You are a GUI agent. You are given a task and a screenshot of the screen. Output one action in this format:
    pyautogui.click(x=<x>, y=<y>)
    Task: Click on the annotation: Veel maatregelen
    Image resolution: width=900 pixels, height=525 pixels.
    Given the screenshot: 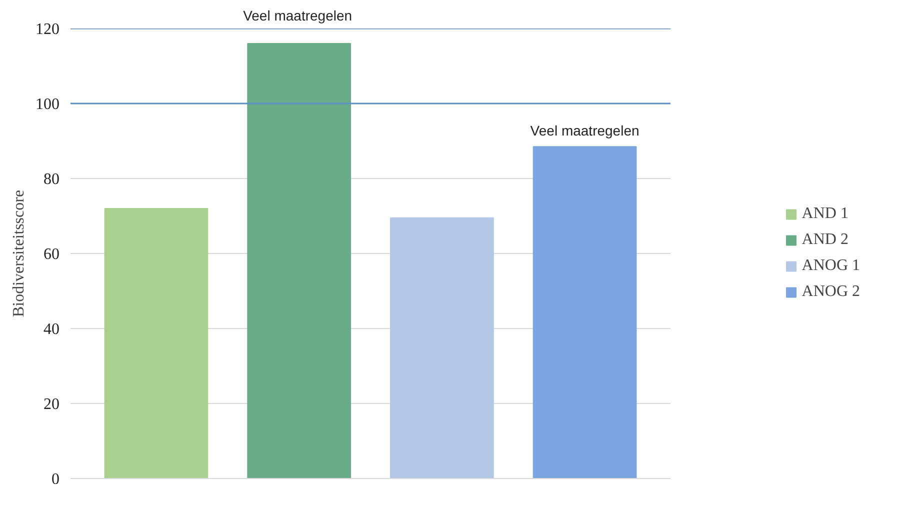 What is the action you would take?
    pyautogui.click(x=585, y=130)
    